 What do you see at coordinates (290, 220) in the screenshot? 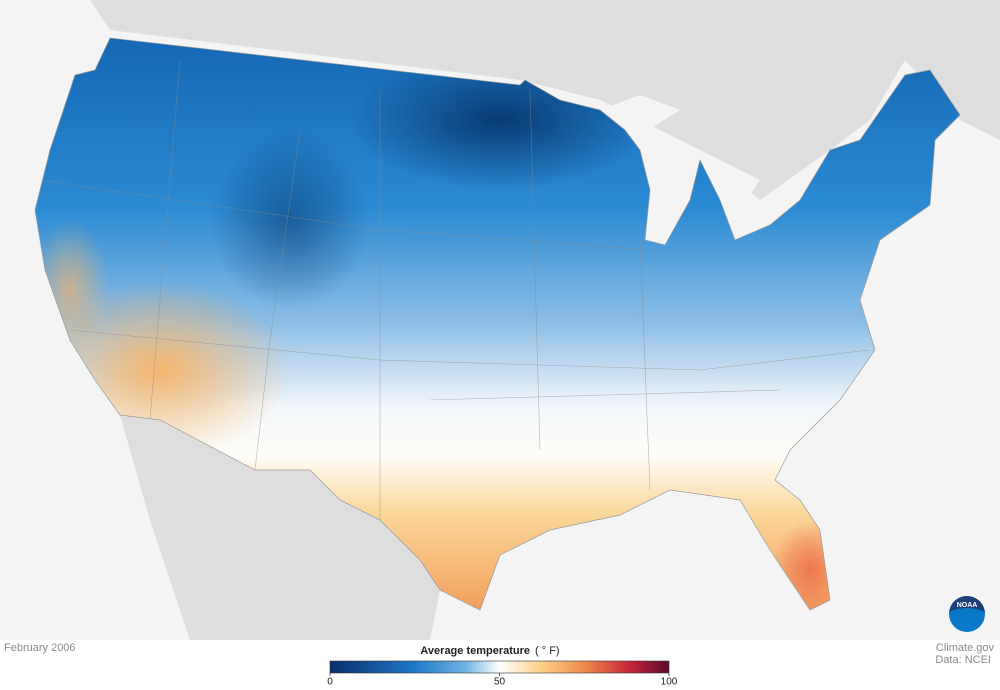
I see `cold-region` at bounding box center [290, 220].